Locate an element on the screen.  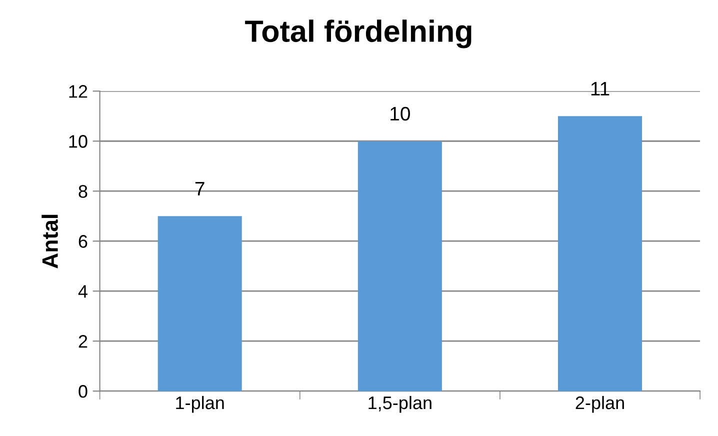
y-tick-label: 12 is located at coordinates (78, 91).